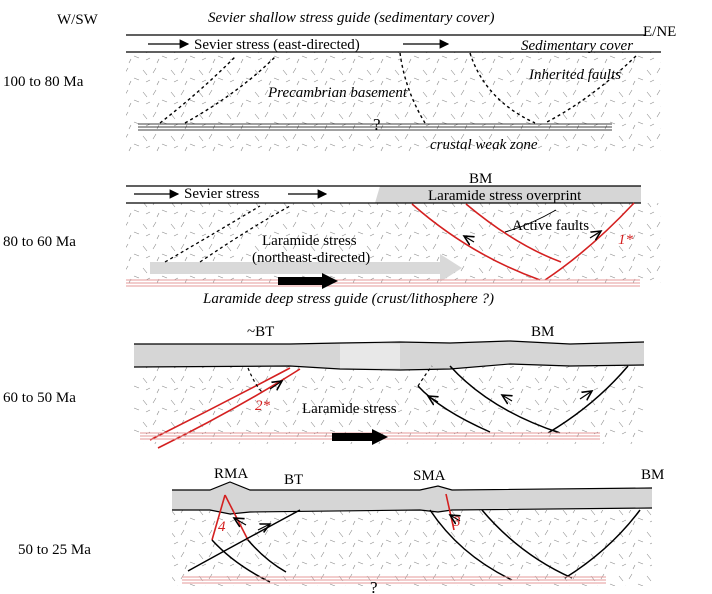 The image size is (712, 594). What do you see at coordinates (54, 550) in the screenshot?
I see `age-label-panel-4: 50 to 25 Ma` at bounding box center [54, 550].